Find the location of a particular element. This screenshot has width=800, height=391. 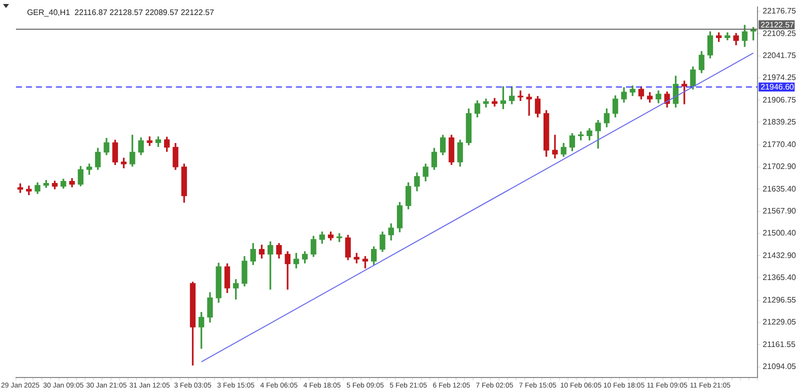

ref-line-label: 21946.60 is located at coordinates (777, 87).